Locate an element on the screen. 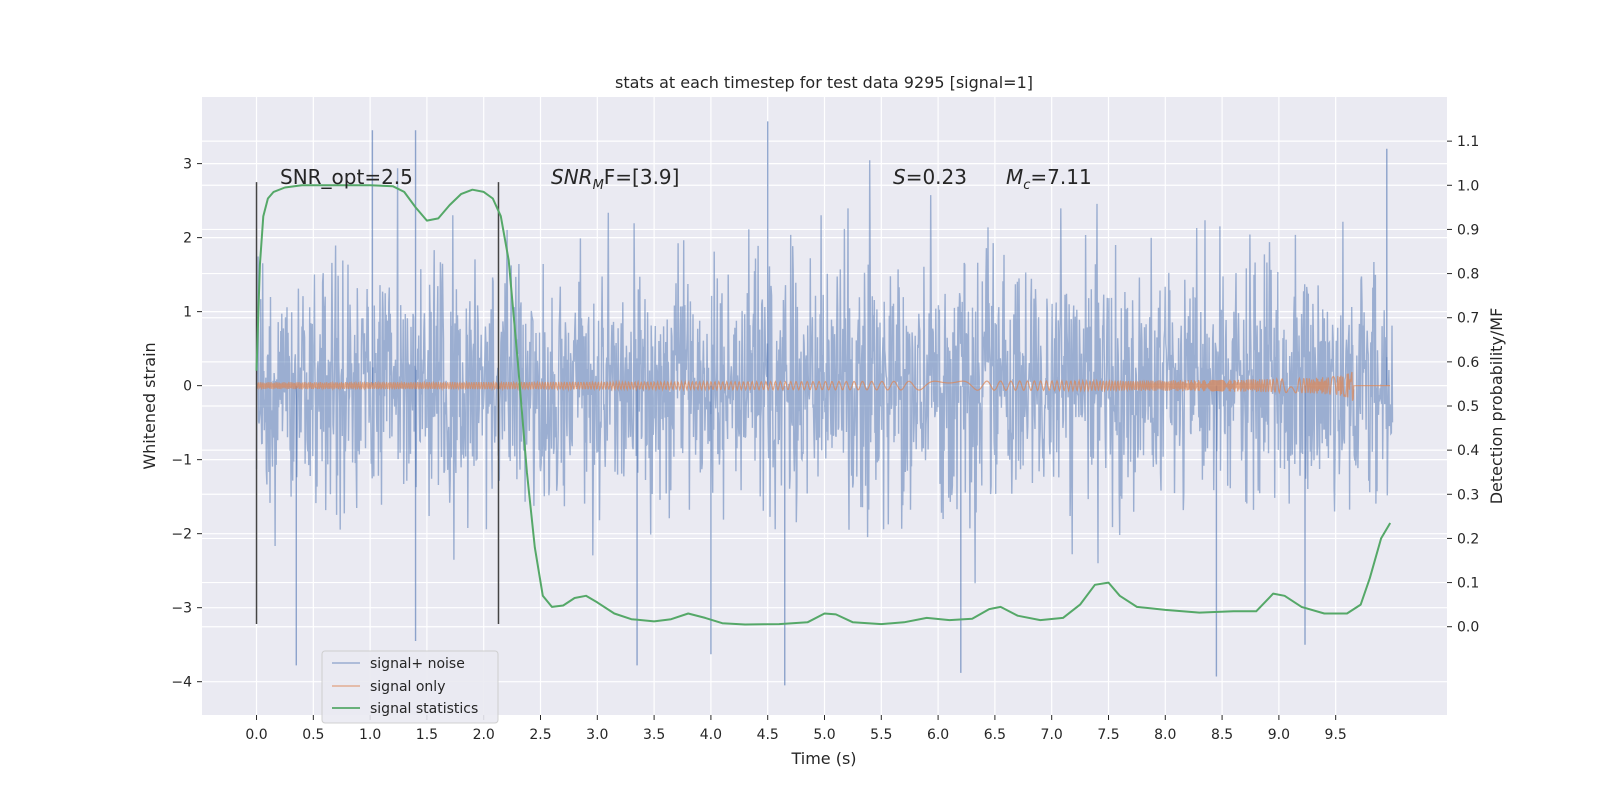  x-tick-label-2: 1.0 is located at coordinates (370, 735).